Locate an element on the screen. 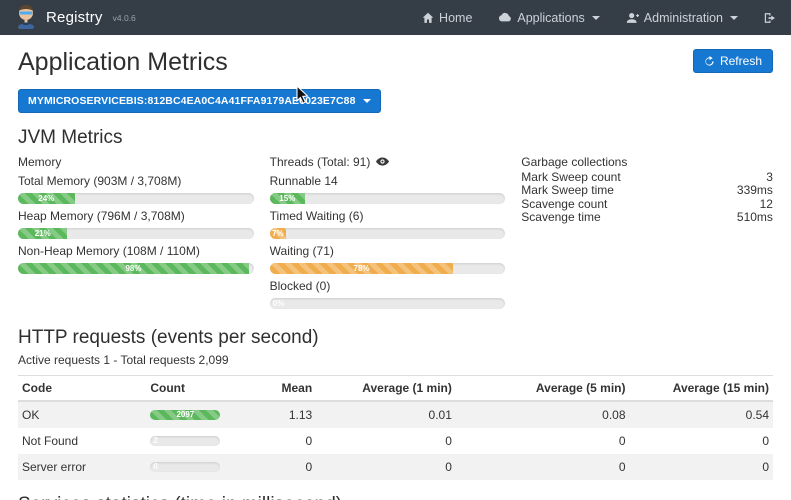 This screenshot has width=791, height=500. nav-applications: Applications is located at coordinates (549, 17).